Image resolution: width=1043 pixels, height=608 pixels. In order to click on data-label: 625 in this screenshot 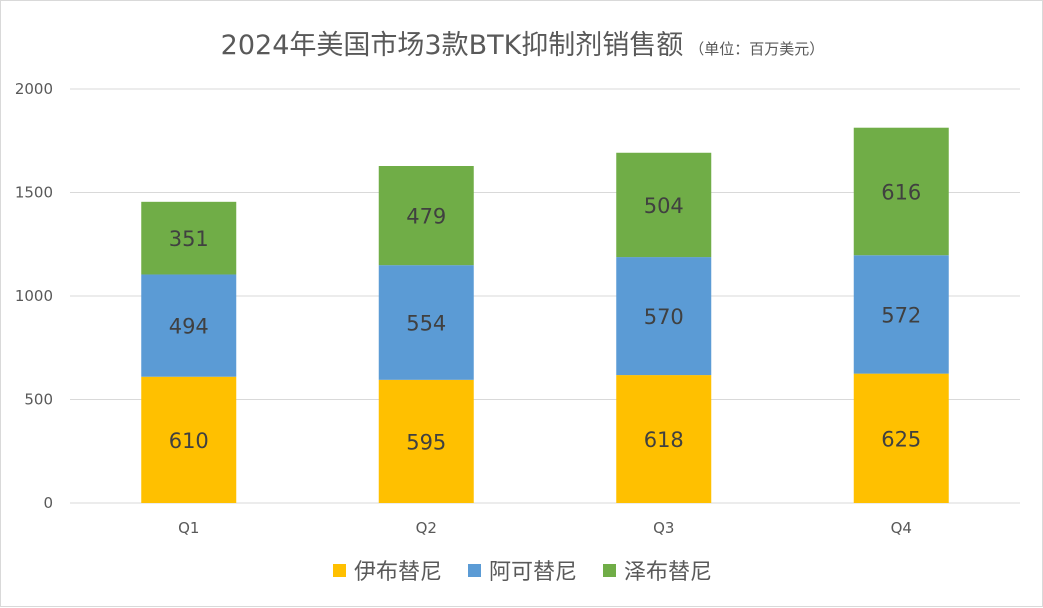, I will do `click(901, 439)`.